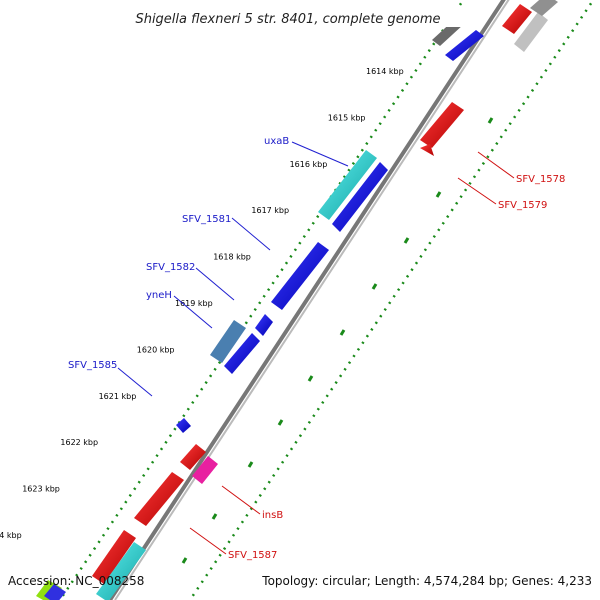 This screenshot has height=600, width=600. What do you see at coordinates (276, 141) in the screenshot?
I see `gene-label-uxaB: uxaB` at bounding box center [276, 141].